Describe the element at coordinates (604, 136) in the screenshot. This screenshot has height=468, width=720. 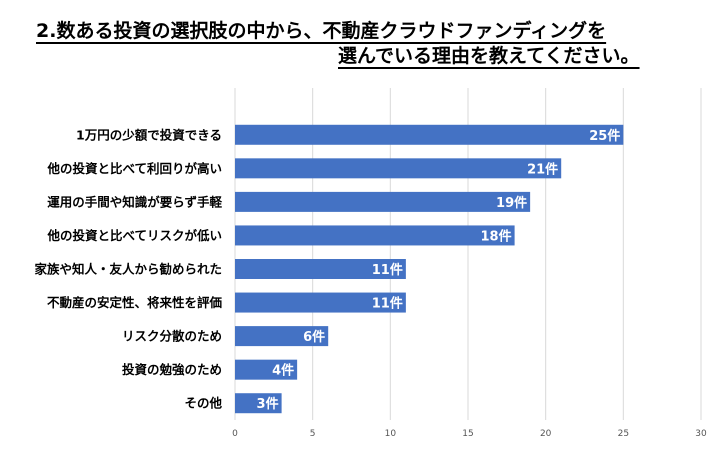
I see `data-label: 25件` at that location.